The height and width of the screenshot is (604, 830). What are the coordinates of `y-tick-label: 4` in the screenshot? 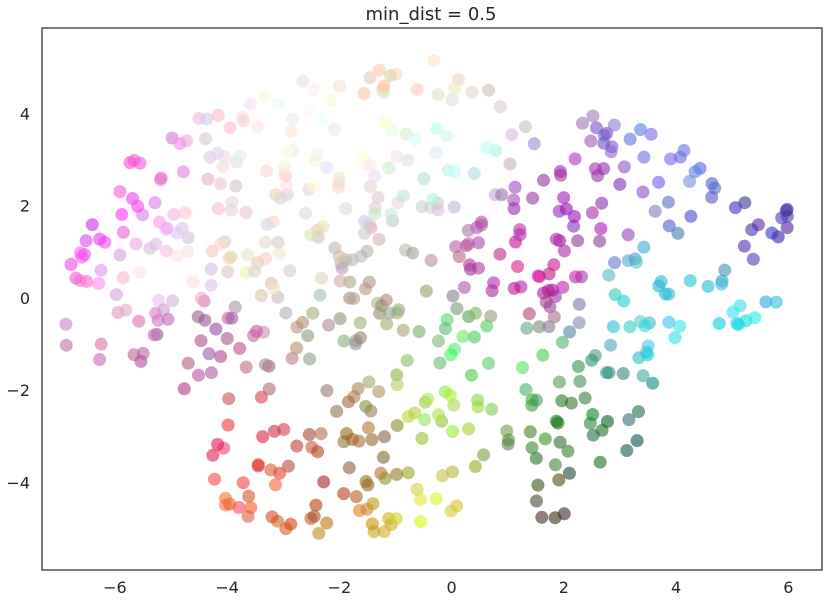 It's located at (25, 113).